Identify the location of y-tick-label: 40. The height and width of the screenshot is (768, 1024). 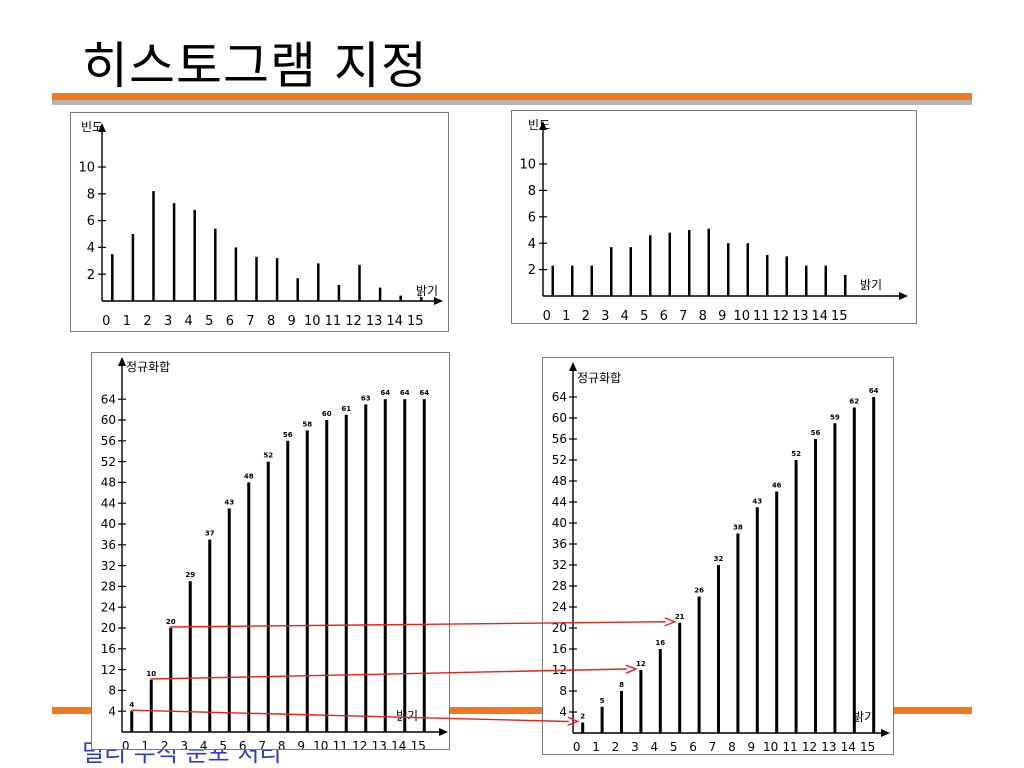
(108, 524).